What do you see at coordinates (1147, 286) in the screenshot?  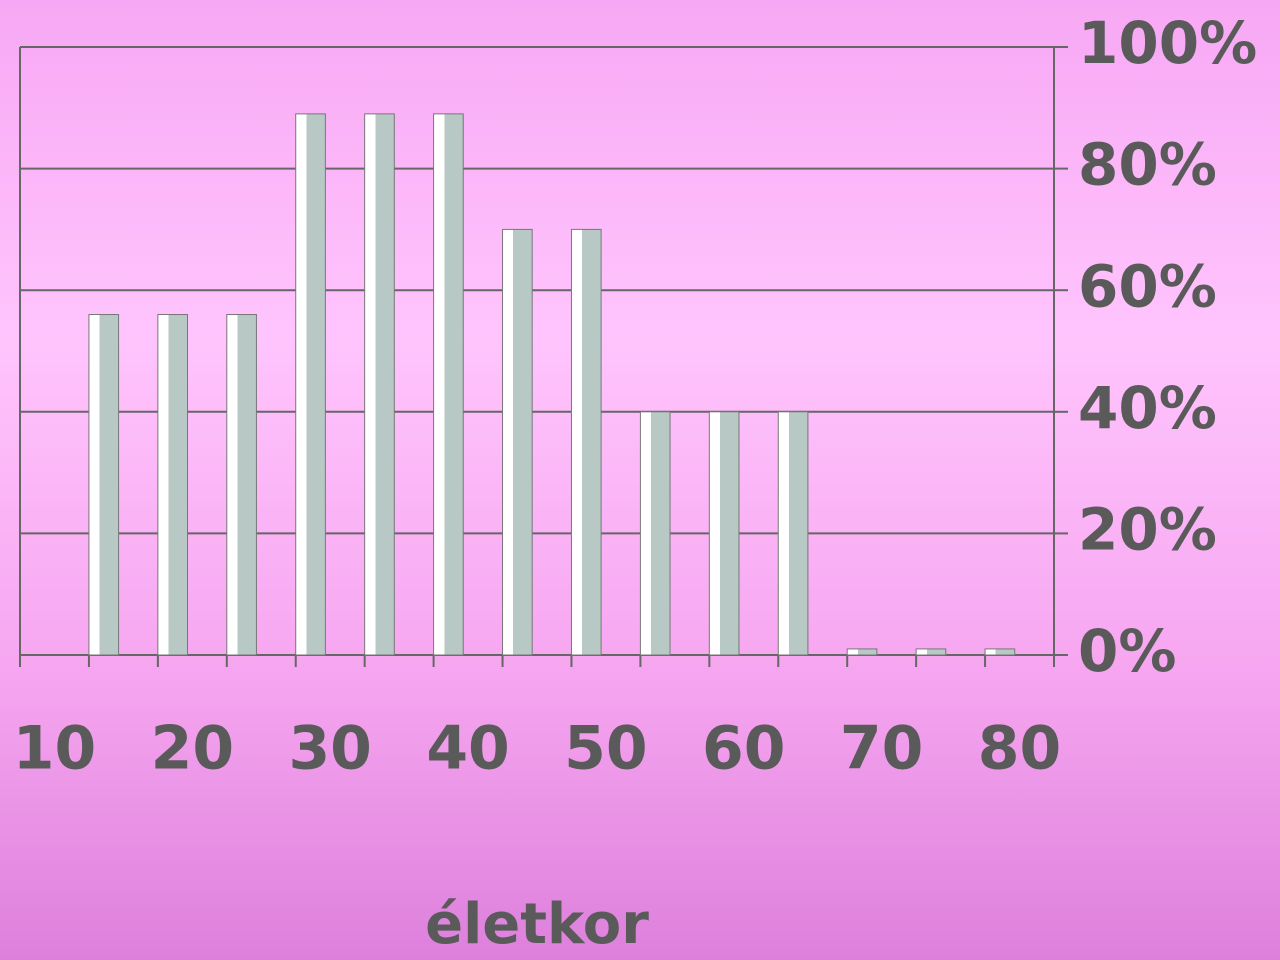 I see `y-tick-label: 60%` at bounding box center [1147, 286].